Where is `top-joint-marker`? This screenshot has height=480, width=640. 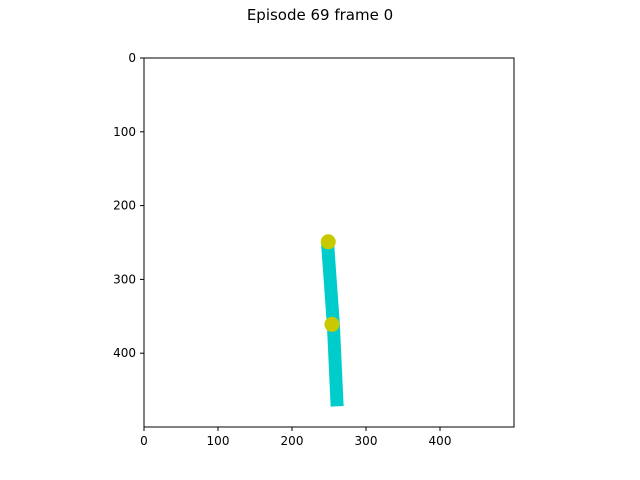 top-joint-marker is located at coordinates (328, 242).